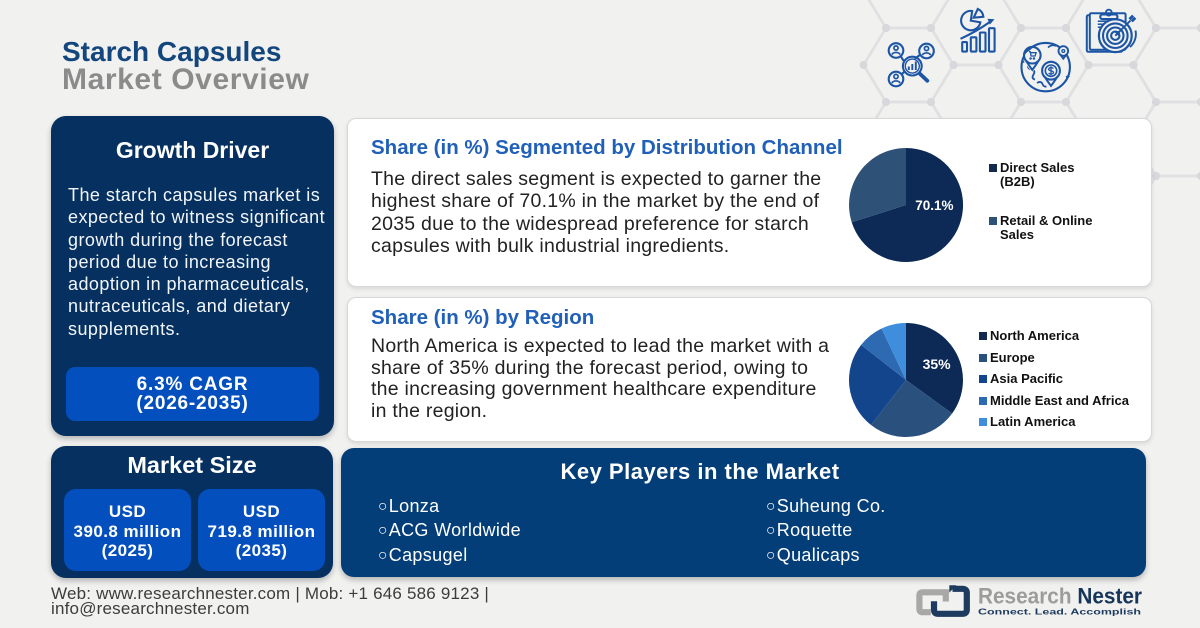  What do you see at coordinates (1060, 596) in the screenshot?
I see `svg-text: Research Nester` at bounding box center [1060, 596].